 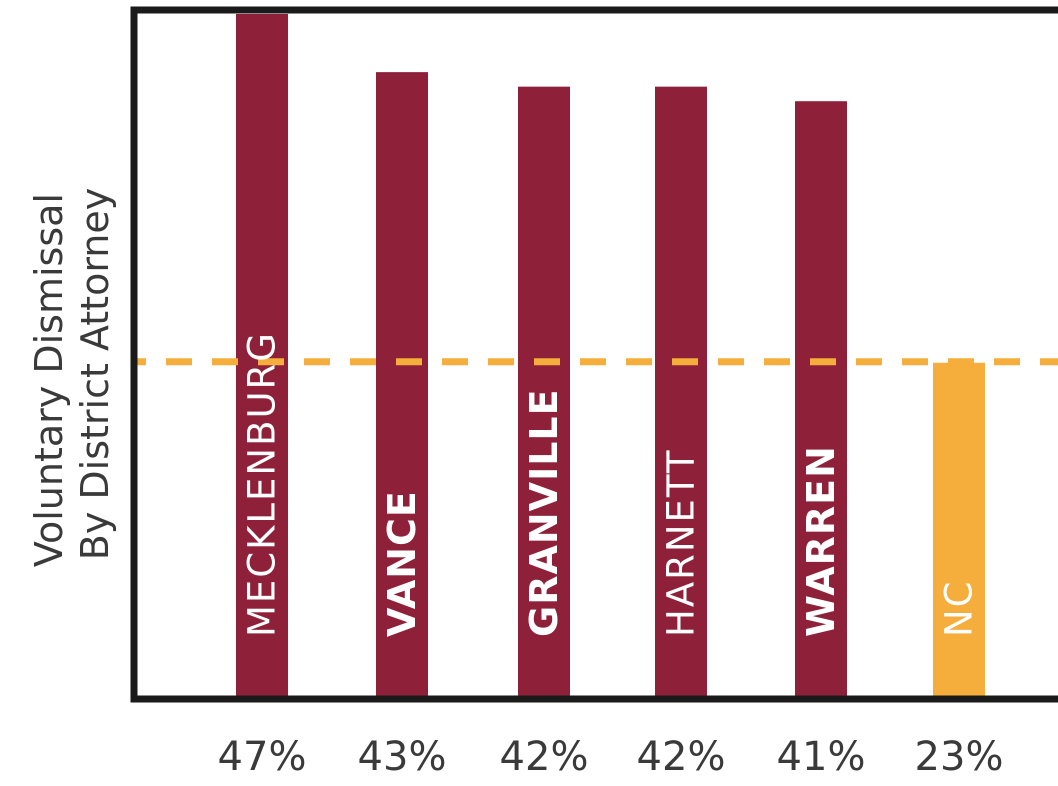 I want to click on bar-harnett, so click(x=681, y=392).